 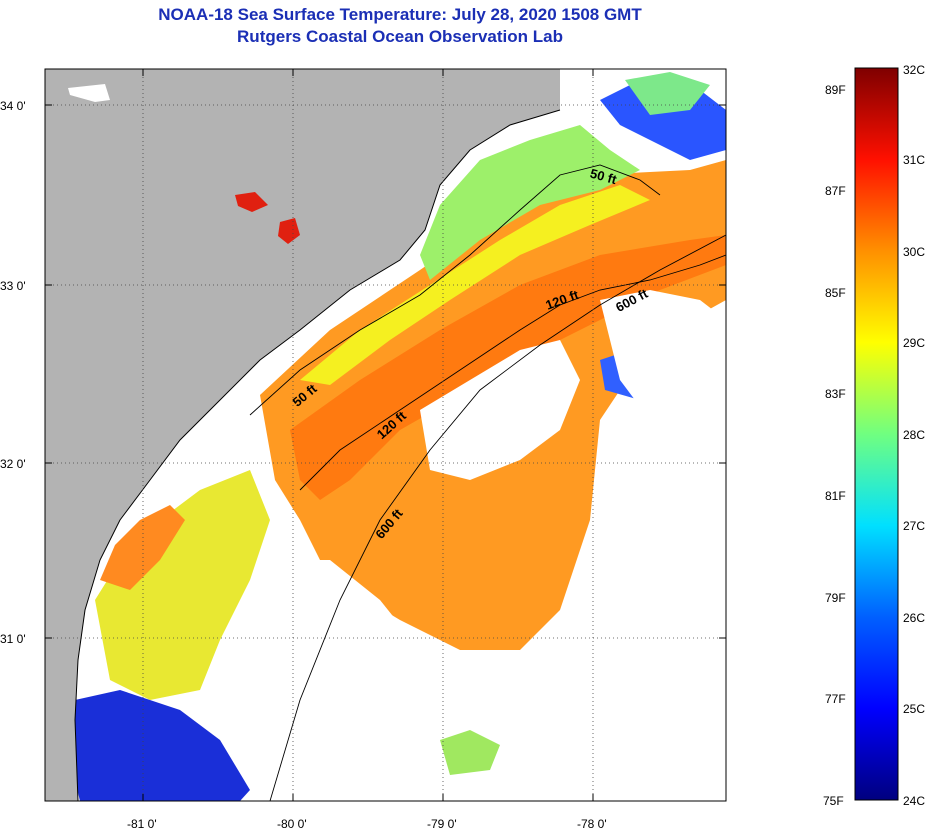 I want to click on sst-south-yellow, so click(x=182, y=585).